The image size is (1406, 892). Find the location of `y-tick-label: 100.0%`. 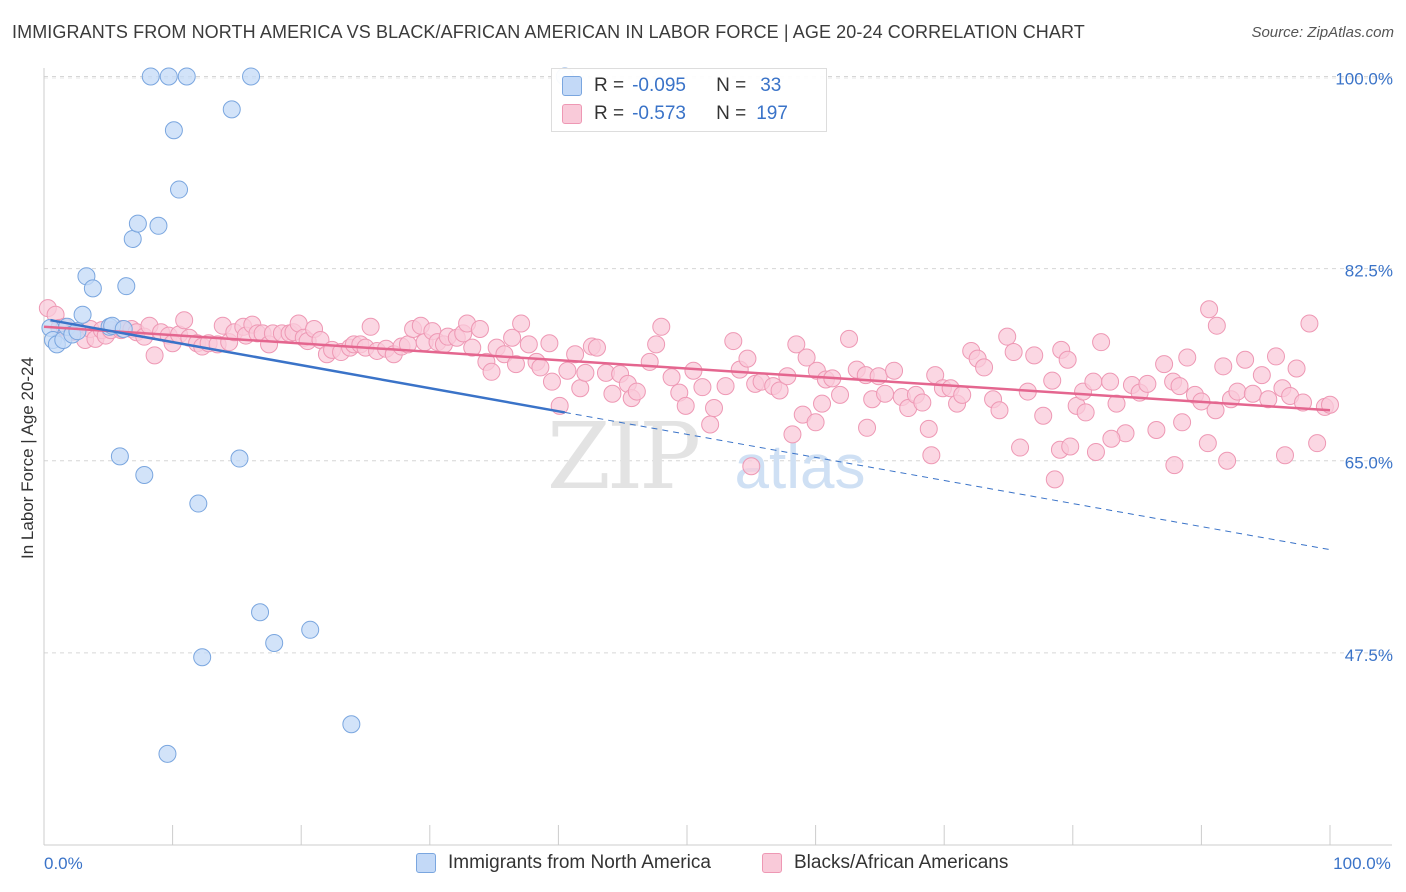

y-tick-label: 100.0% is located at coordinates (1364, 78).